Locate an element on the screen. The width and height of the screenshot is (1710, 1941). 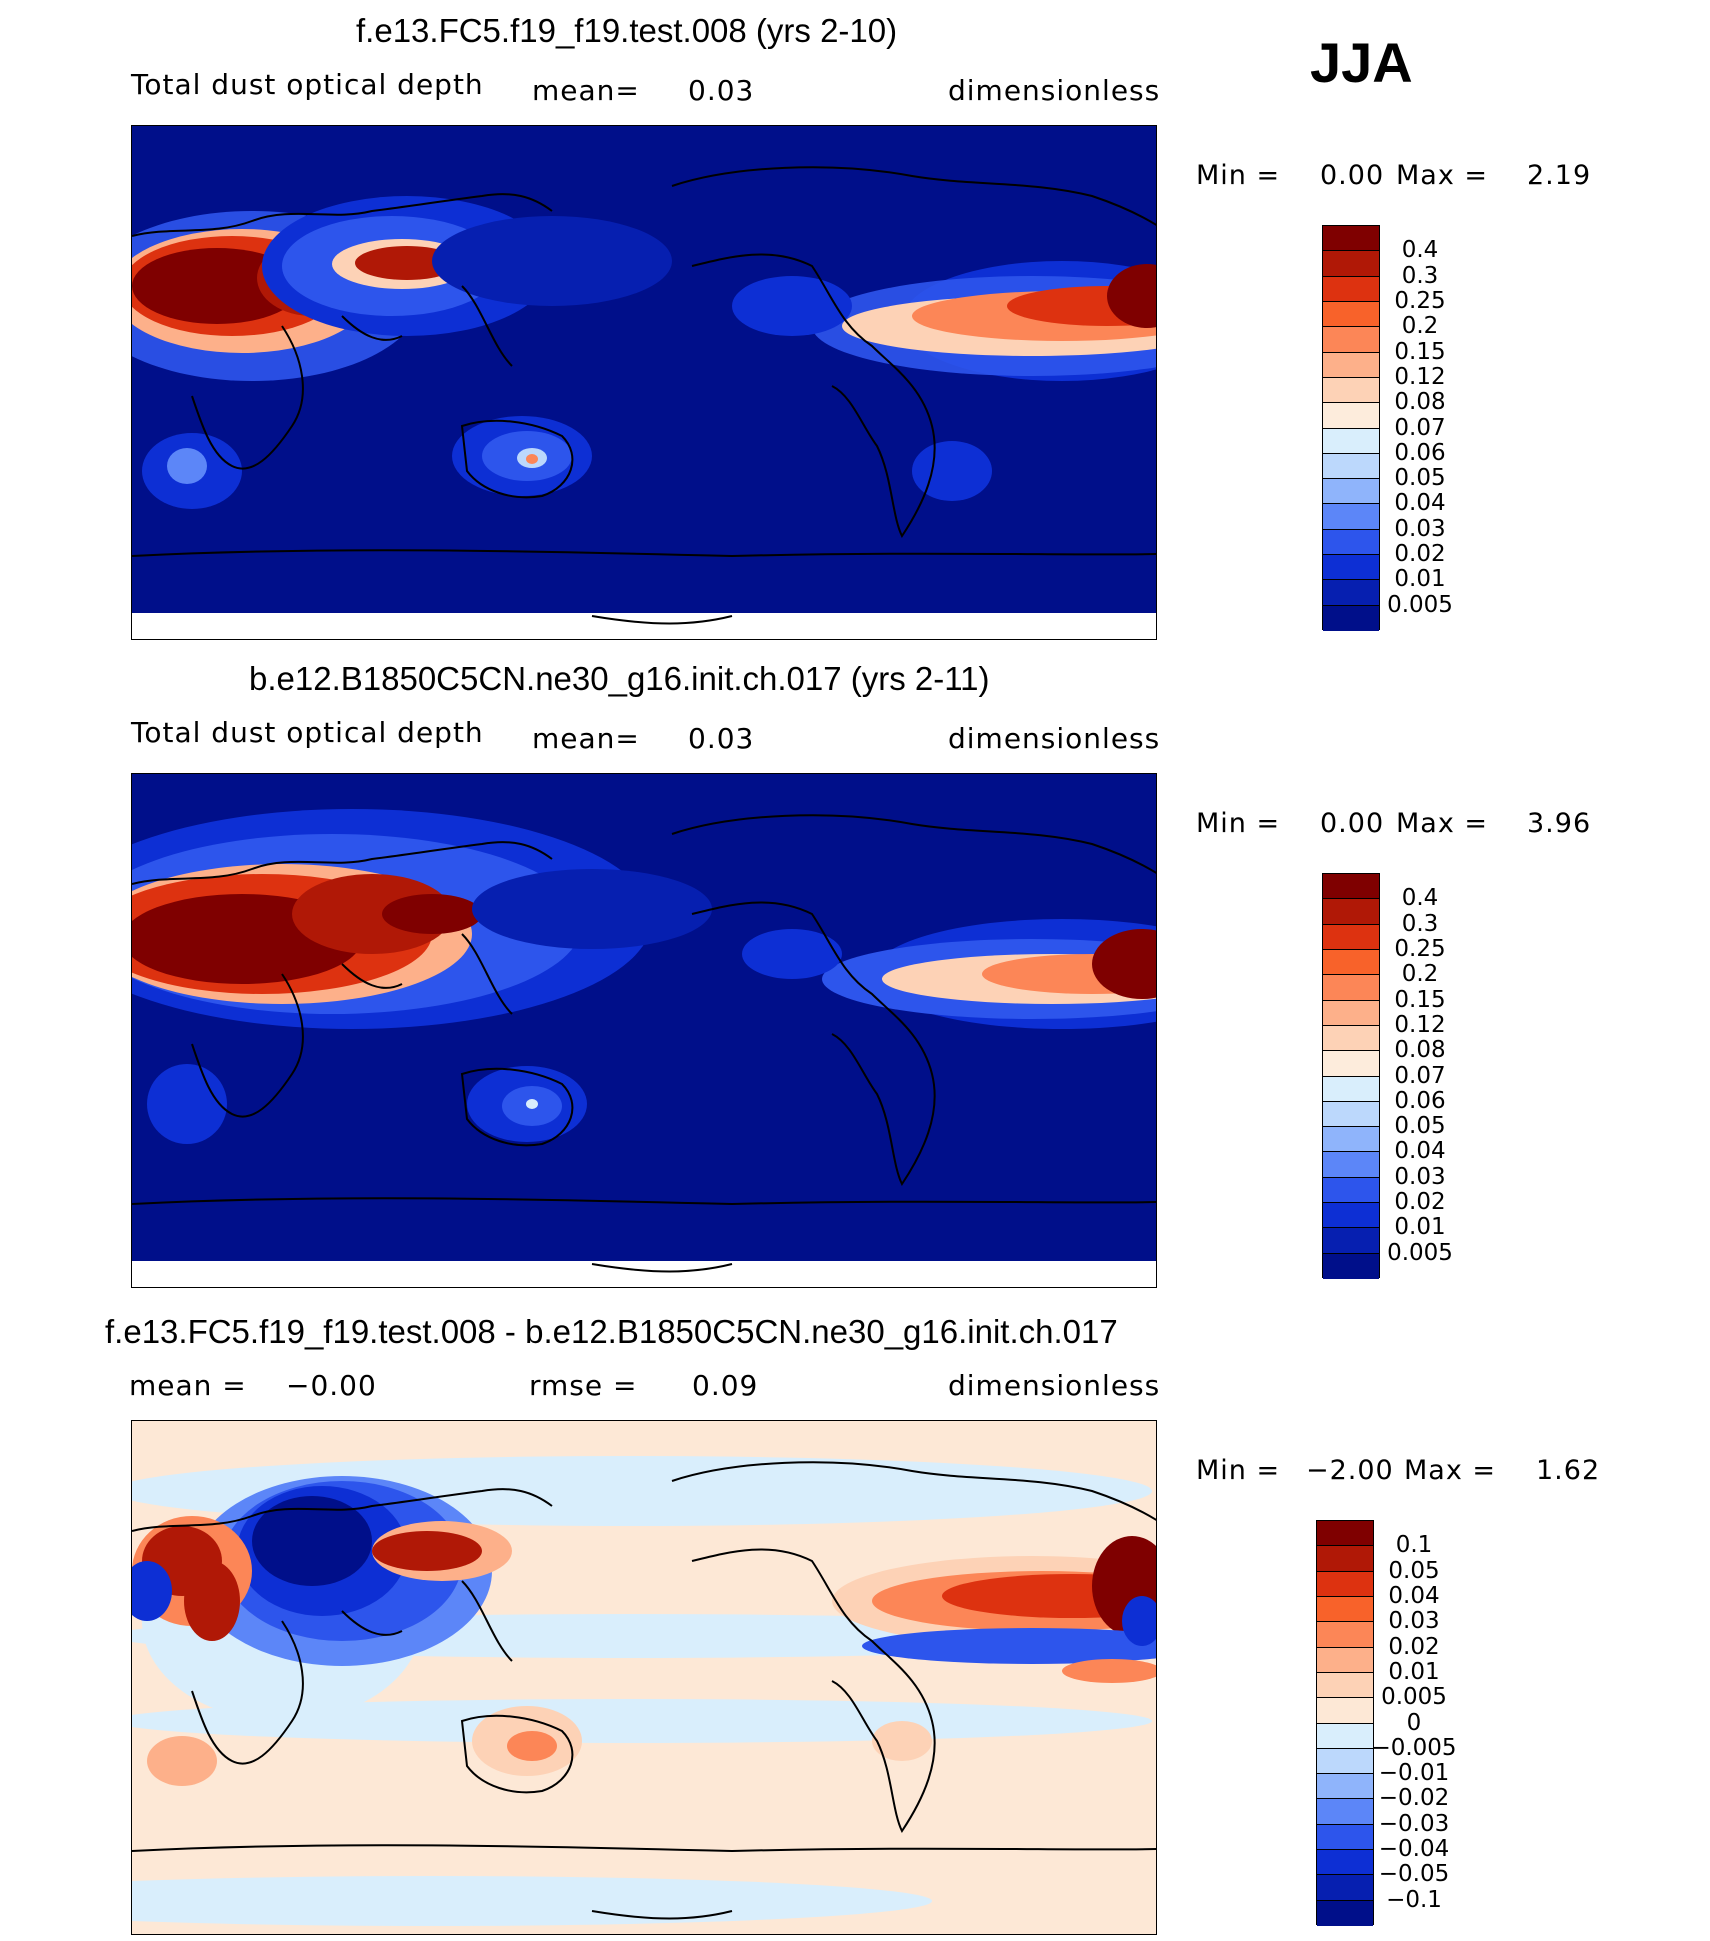
panel3-min-label: Min = is located at coordinates (1238, 1470).